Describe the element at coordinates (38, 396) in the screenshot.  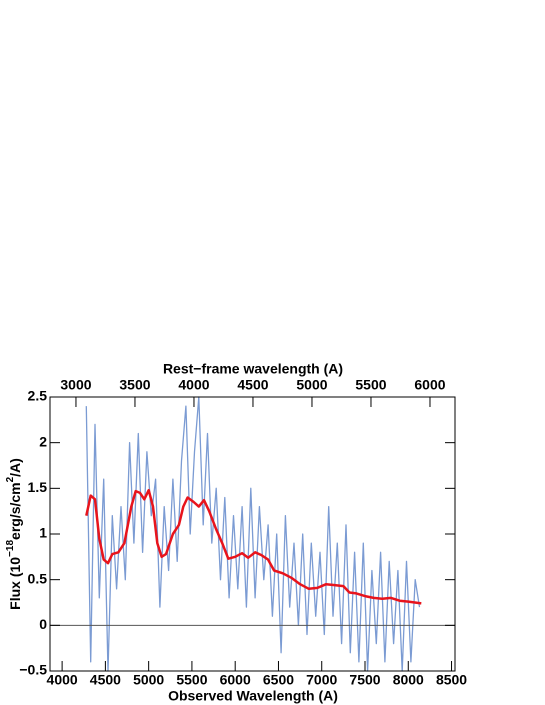
I see `y-tick-label: 2.5` at that location.